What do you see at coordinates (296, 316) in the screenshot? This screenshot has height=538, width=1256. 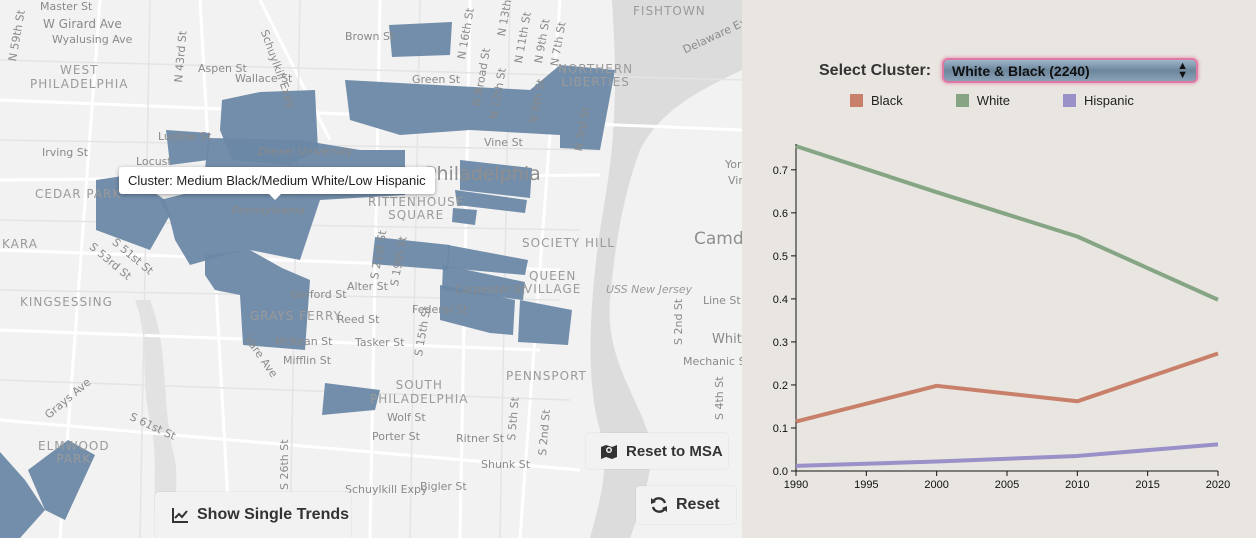 I see `map-label: GRAYS FERRY` at bounding box center [296, 316].